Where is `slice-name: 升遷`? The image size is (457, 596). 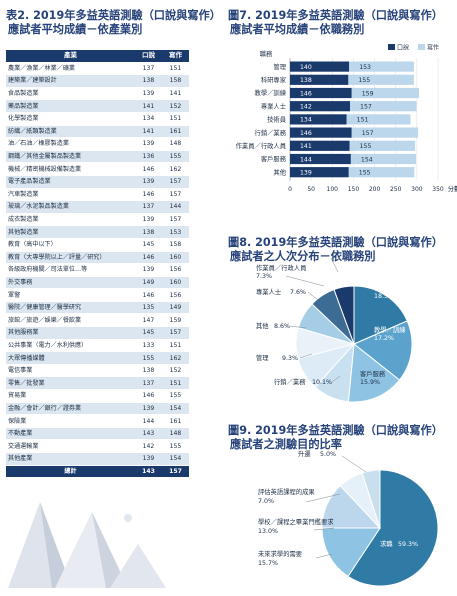
slice-name: 升遷 is located at coordinates (304, 453).